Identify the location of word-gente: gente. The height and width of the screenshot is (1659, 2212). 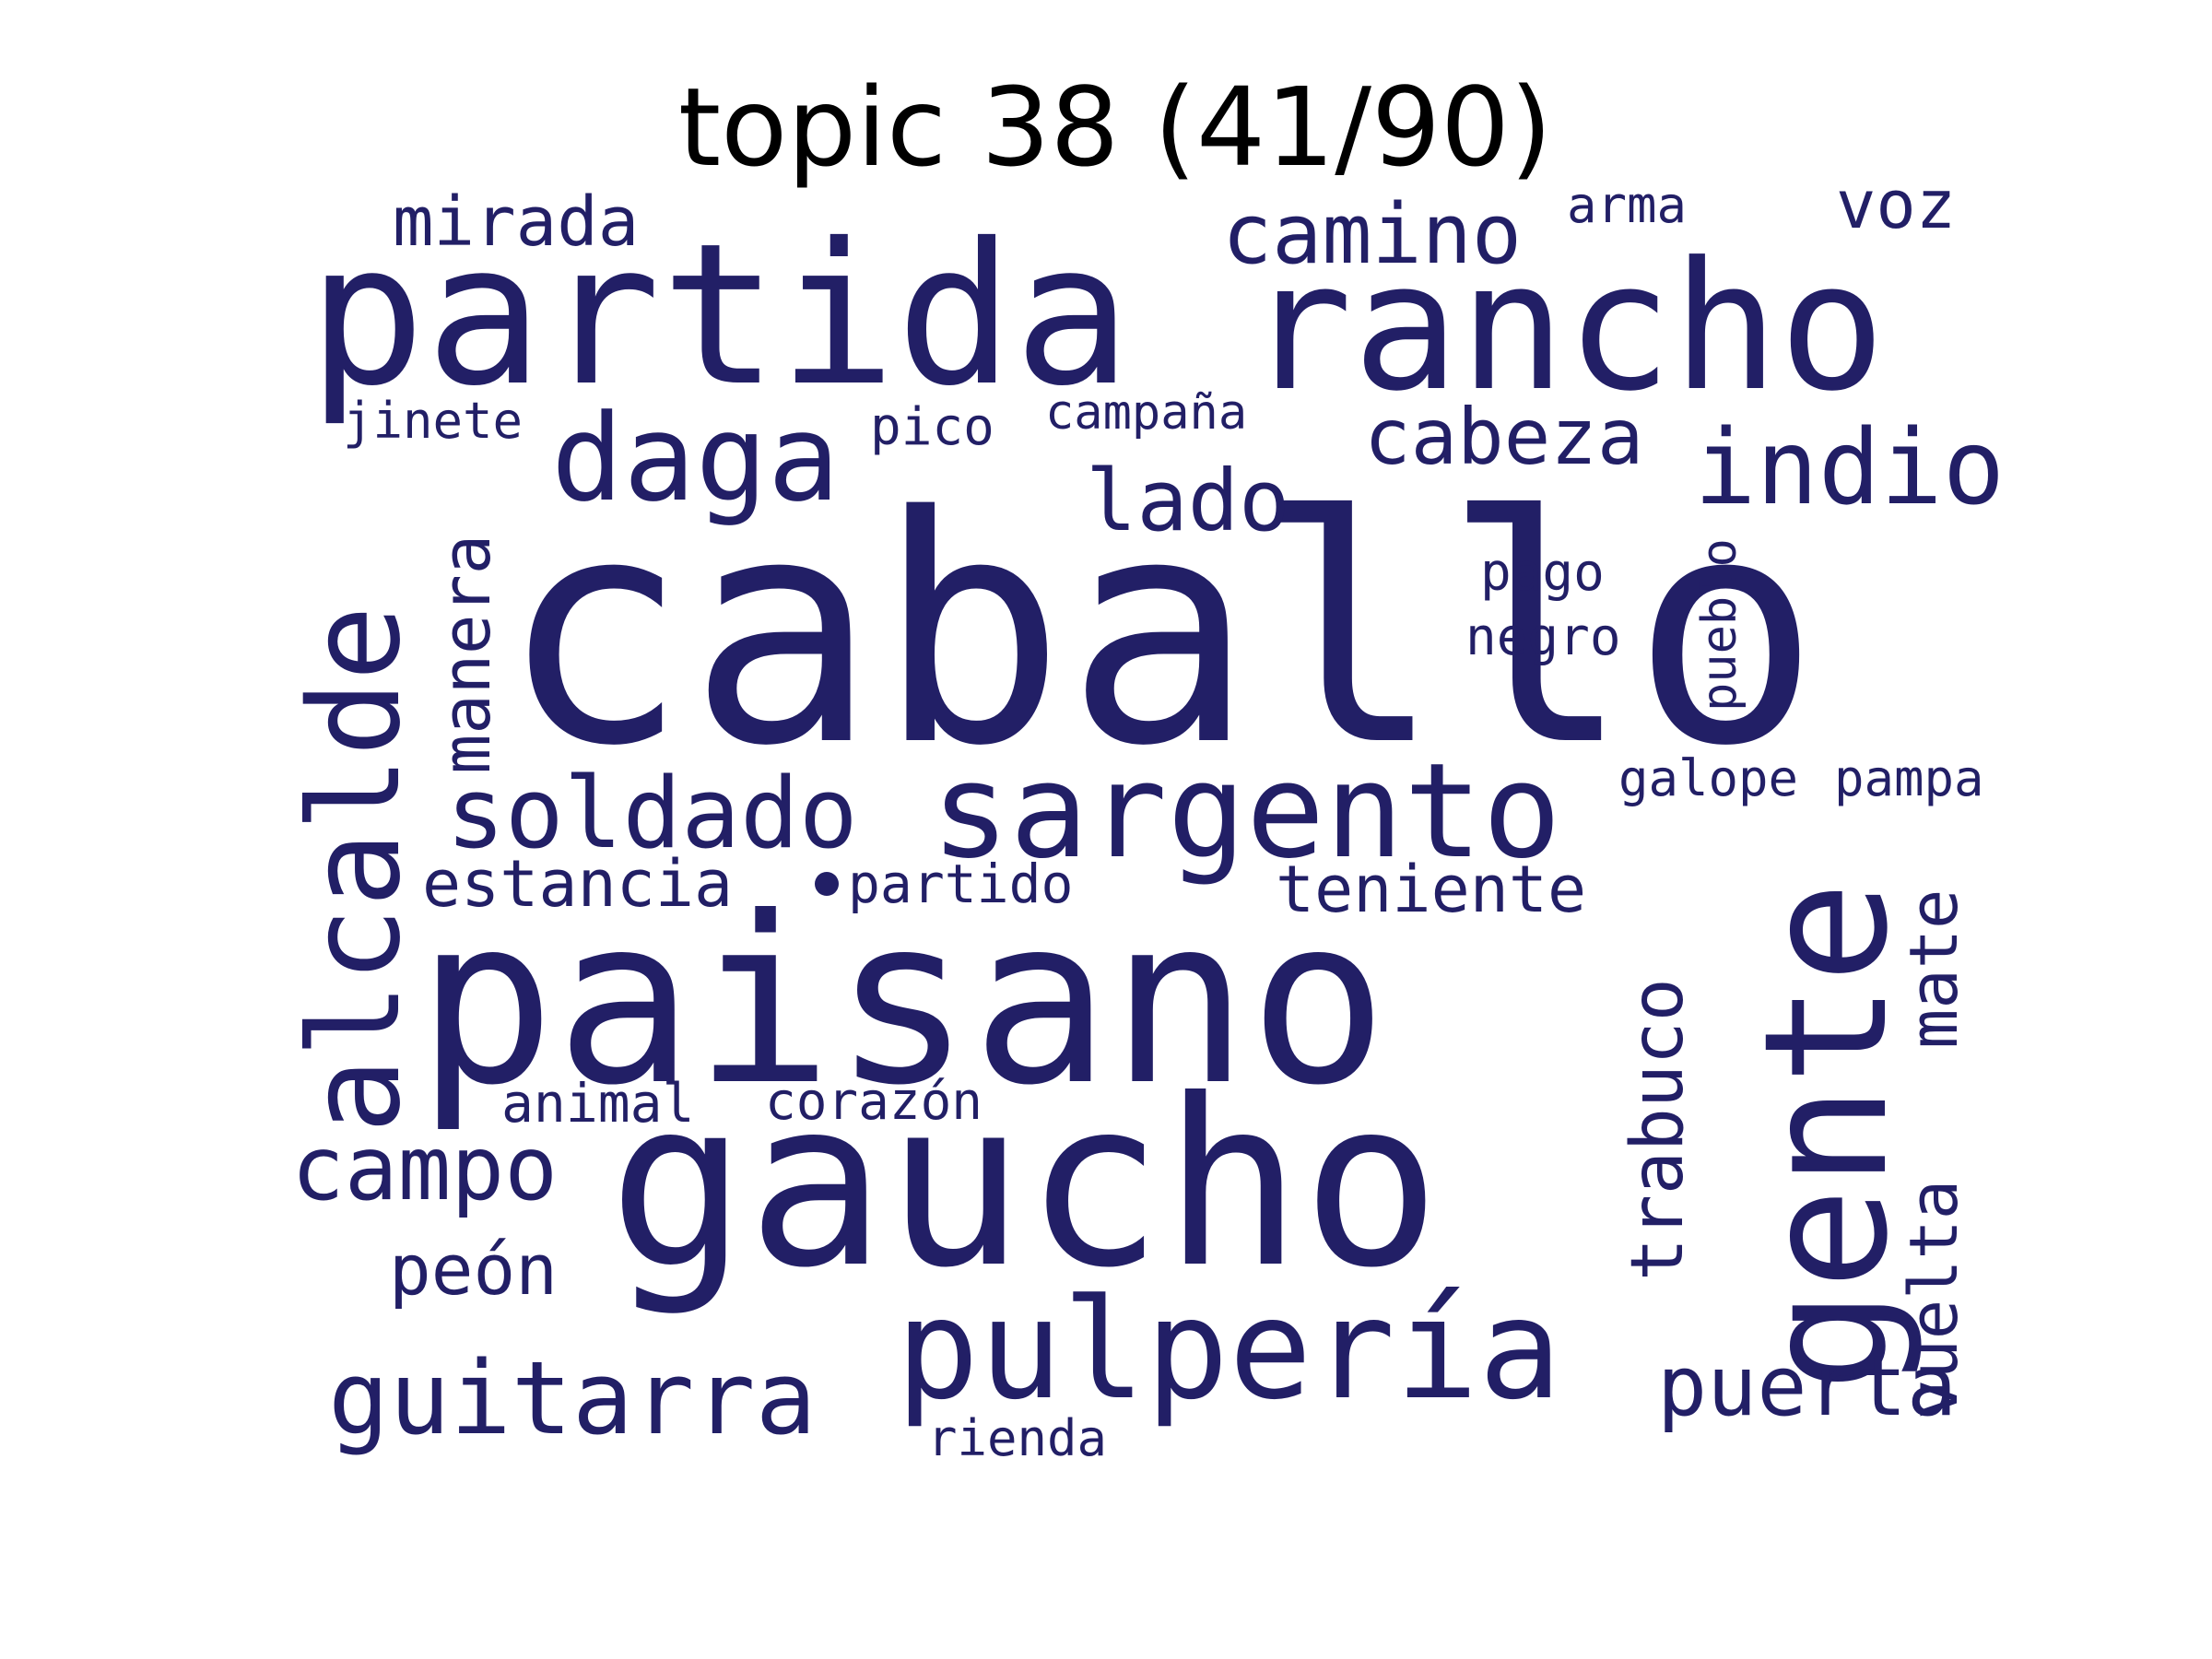
(1826, 1136).